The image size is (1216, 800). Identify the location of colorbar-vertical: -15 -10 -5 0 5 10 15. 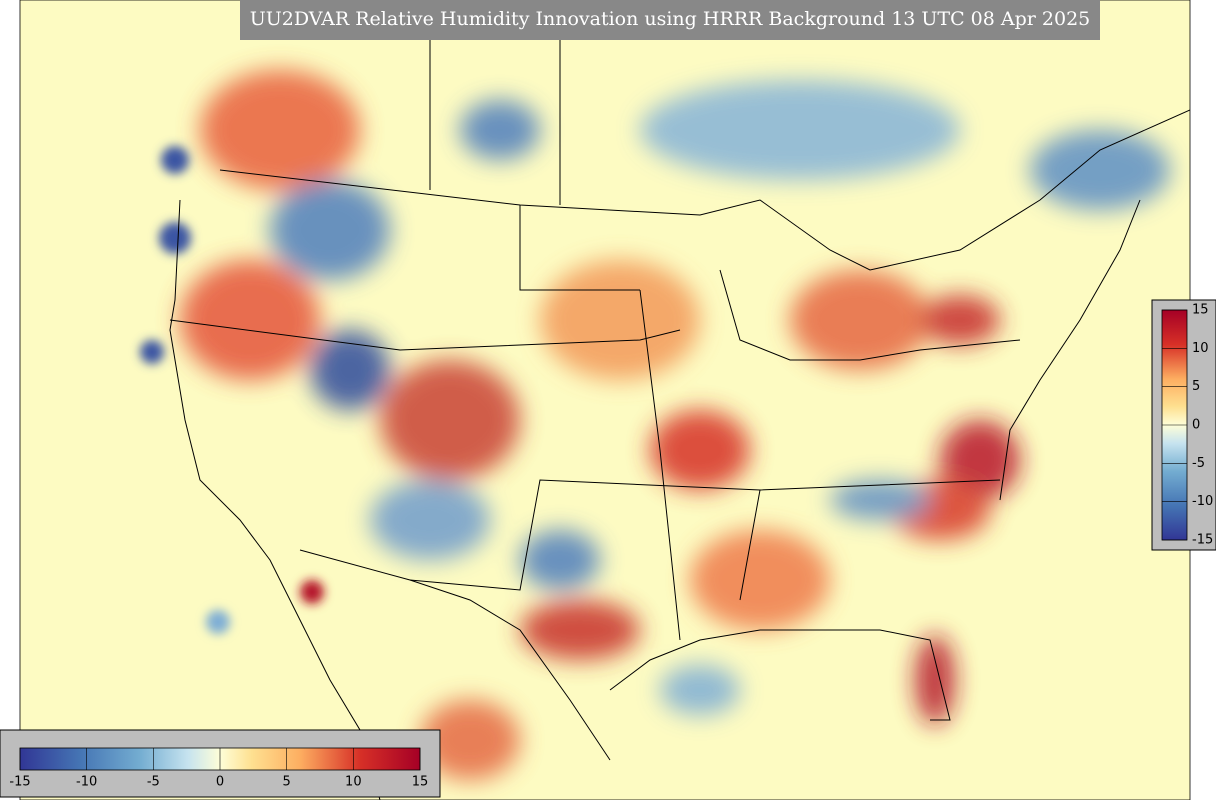
(1183, 425).